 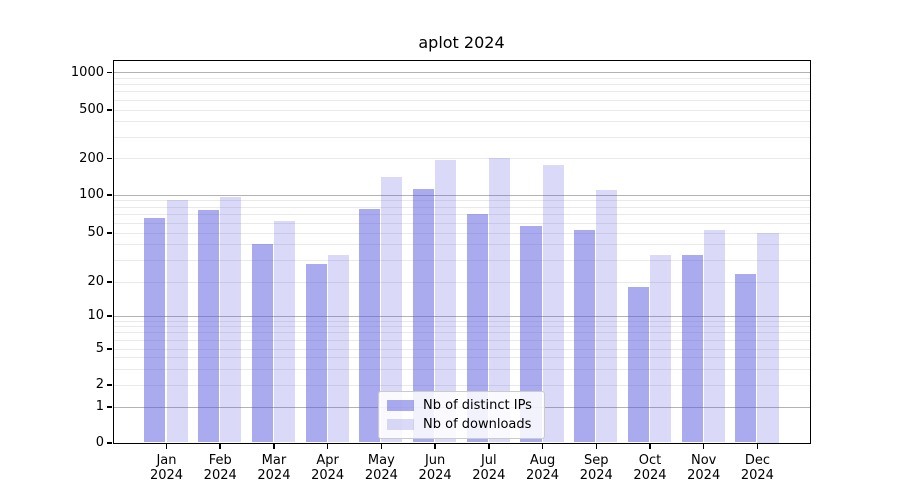 I want to click on x-tick-label-jun-2024: Jun 2024, so click(x=435, y=468).